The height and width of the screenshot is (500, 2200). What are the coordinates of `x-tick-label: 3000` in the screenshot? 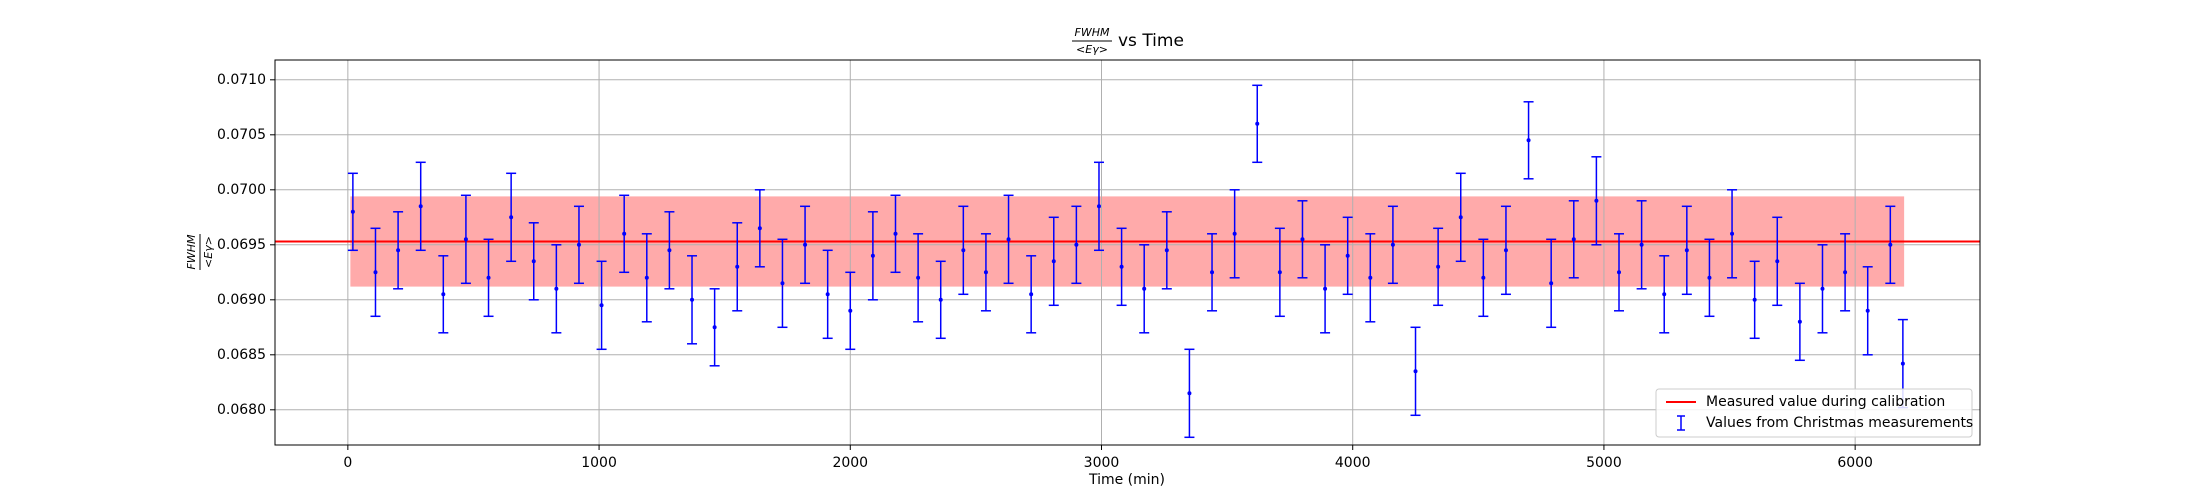 It's located at (1102, 463).